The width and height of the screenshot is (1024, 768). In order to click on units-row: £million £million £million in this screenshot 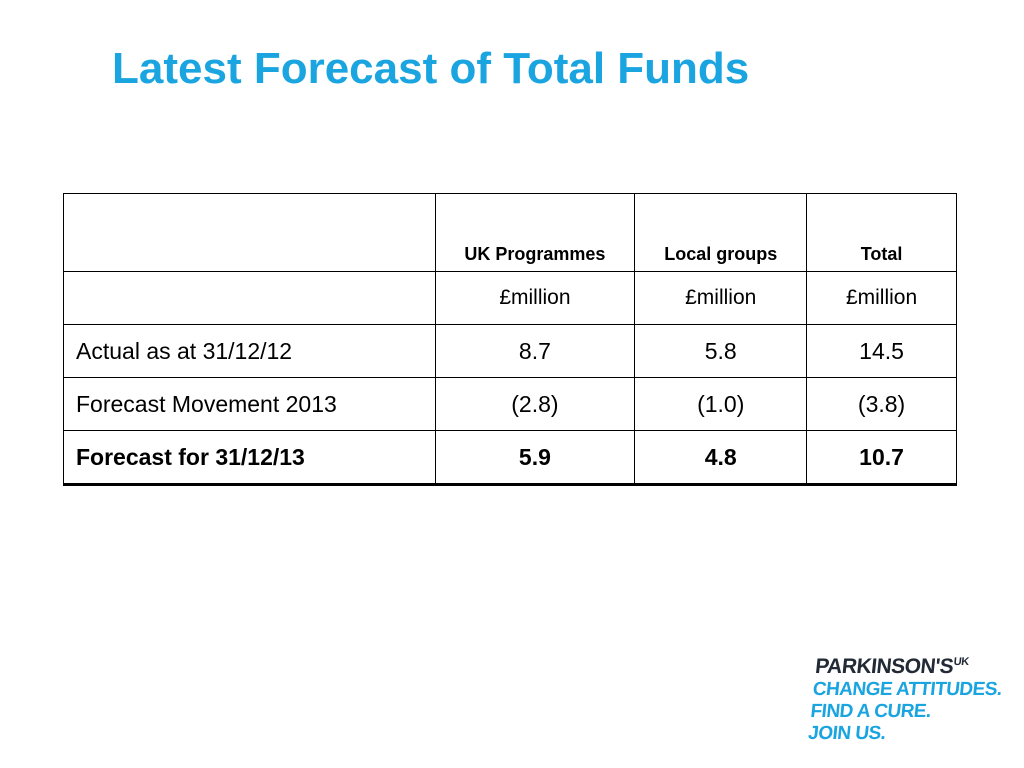, I will do `click(510, 298)`.